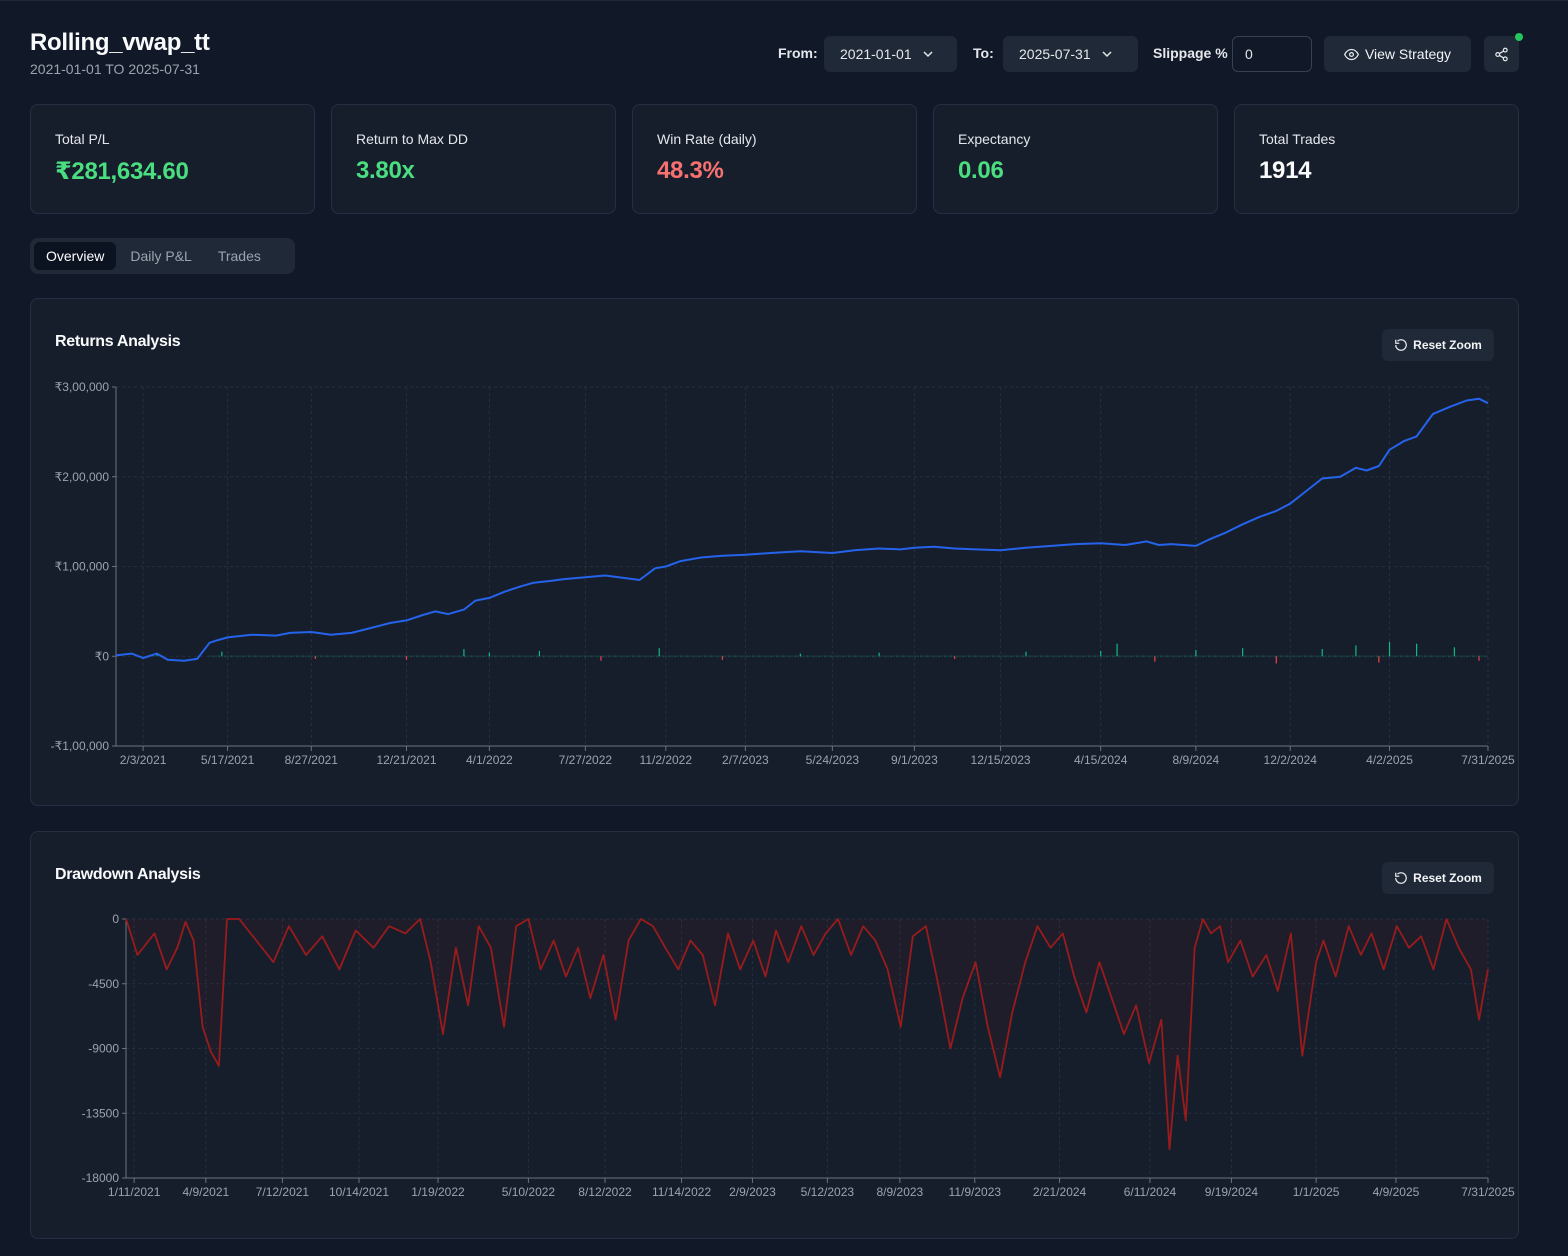 This screenshot has width=1568, height=1256. I want to click on from-label: From:, so click(798, 53).